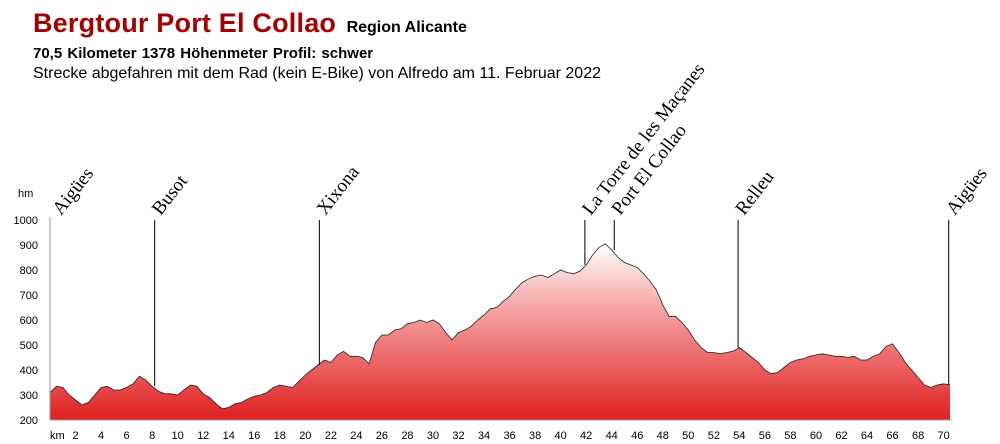  I want to click on x-tick-label: 26, so click(382, 436).